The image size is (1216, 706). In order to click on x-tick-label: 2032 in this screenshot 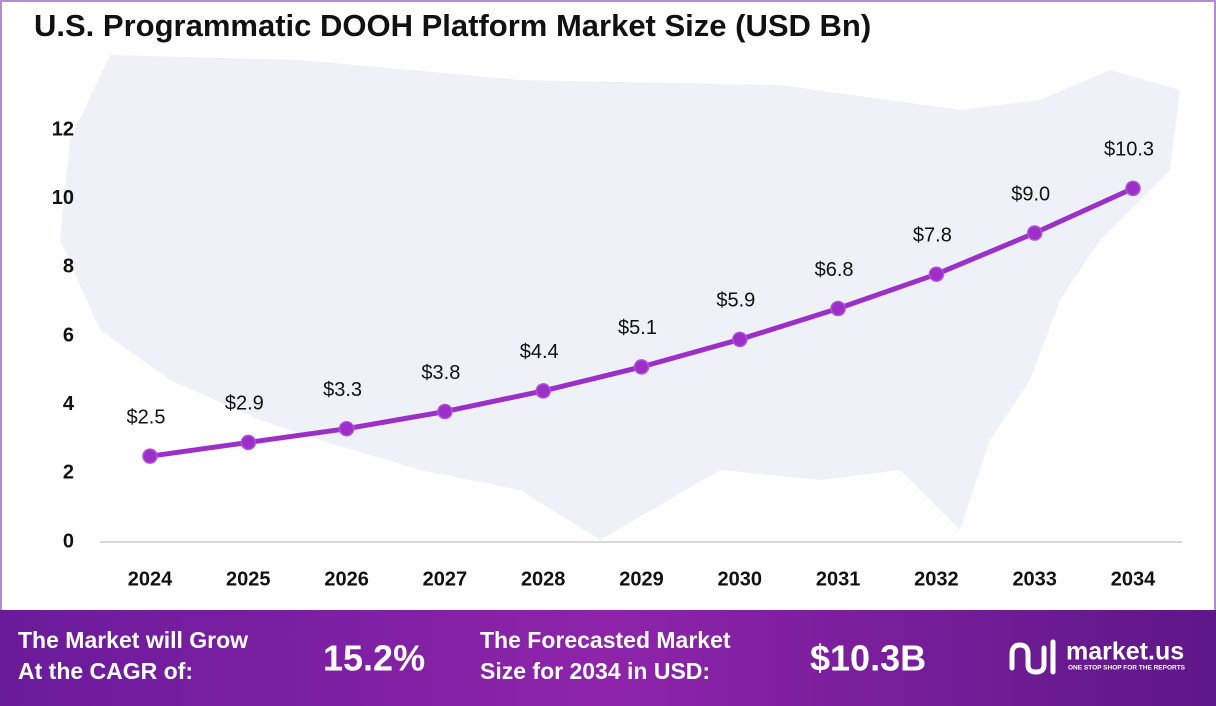, I will do `click(936, 579)`.